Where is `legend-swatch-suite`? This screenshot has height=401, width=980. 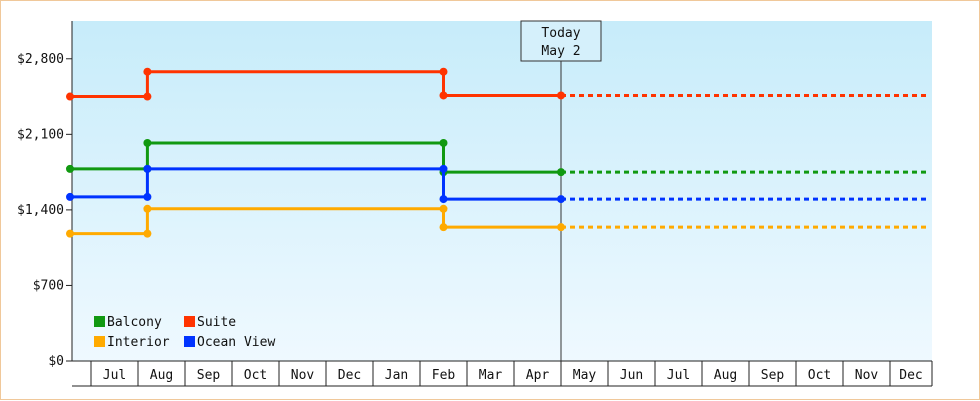 legend-swatch-suite is located at coordinates (189, 321).